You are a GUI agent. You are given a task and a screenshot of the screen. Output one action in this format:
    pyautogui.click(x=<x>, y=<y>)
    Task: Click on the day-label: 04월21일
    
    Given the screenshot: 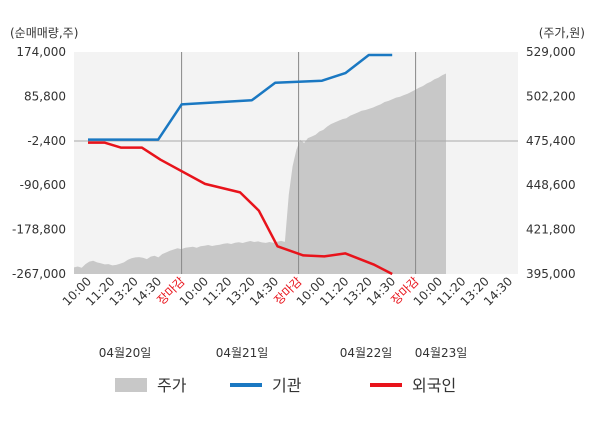 What is the action you would take?
    pyautogui.click(x=242, y=353)
    